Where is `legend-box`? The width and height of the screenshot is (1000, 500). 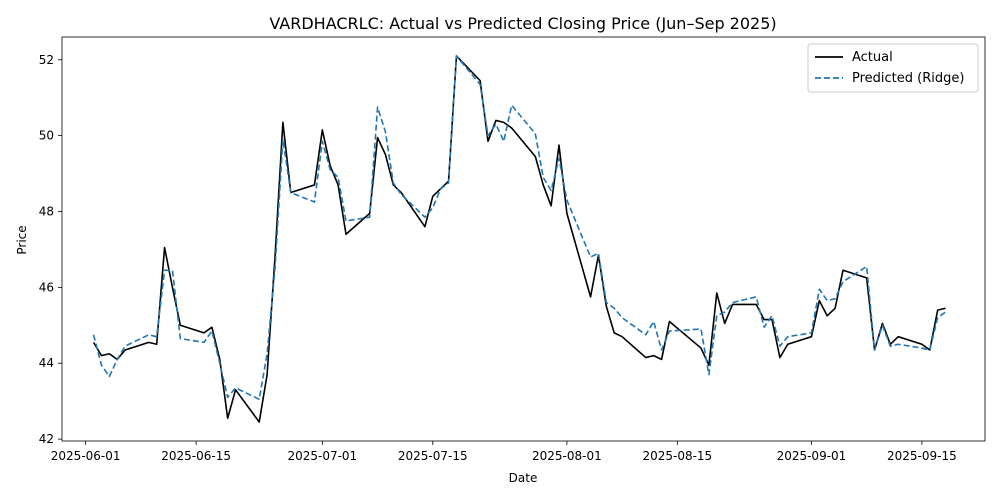
legend-box is located at coordinates (893, 68).